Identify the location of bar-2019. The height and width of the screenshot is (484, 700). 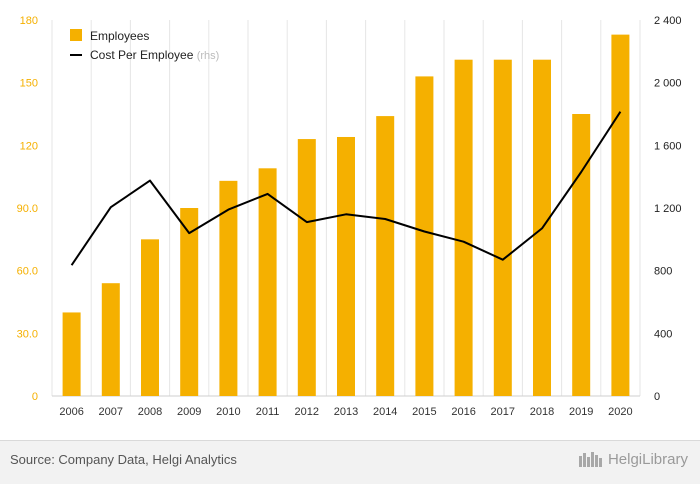
(581, 255).